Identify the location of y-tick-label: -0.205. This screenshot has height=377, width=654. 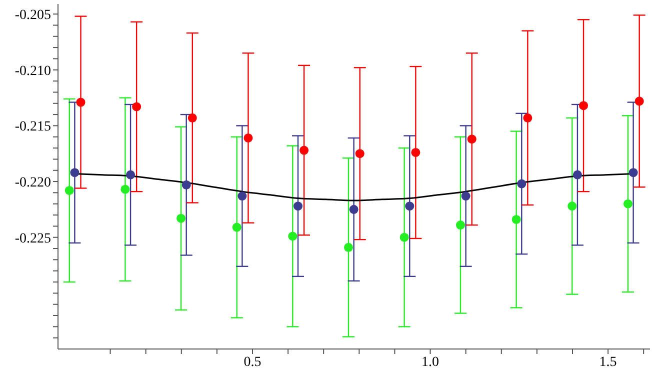
(32, 16).